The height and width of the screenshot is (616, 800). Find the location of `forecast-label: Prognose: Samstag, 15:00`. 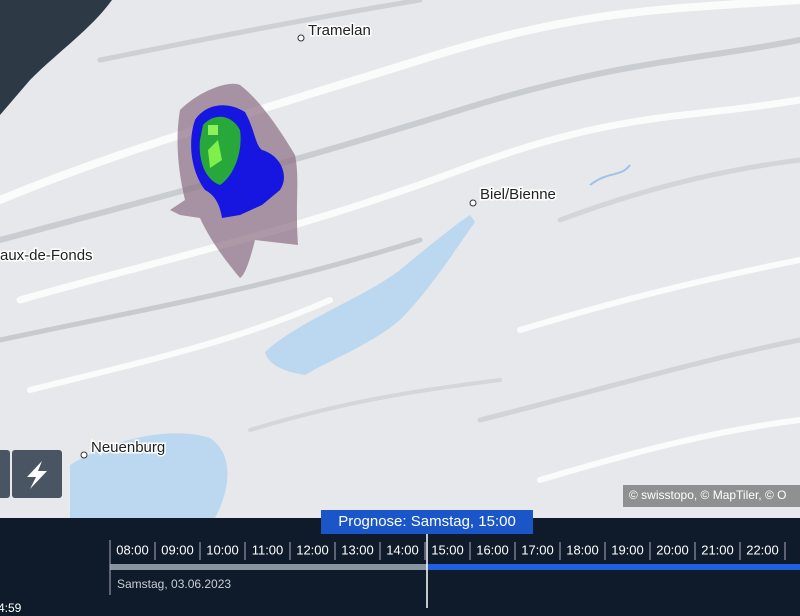

forecast-label: Prognose: Samstag, 15:00 is located at coordinates (427, 521).